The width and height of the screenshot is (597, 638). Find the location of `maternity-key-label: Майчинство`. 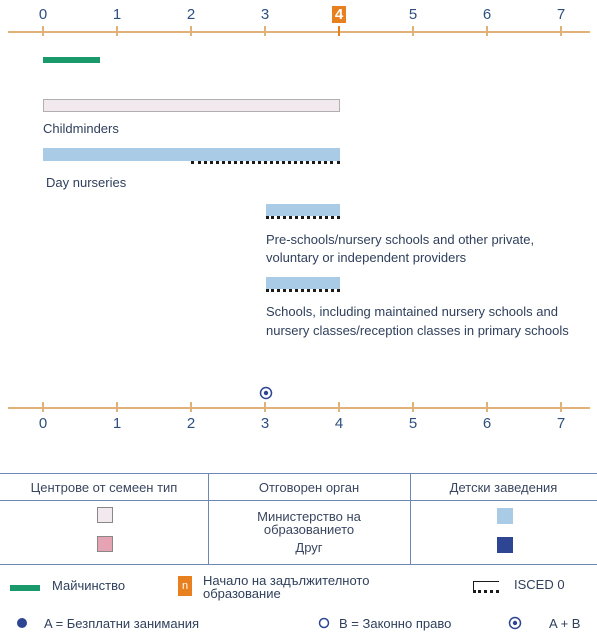

maternity-key-label: Майчинство is located at coordinates (89, 585).